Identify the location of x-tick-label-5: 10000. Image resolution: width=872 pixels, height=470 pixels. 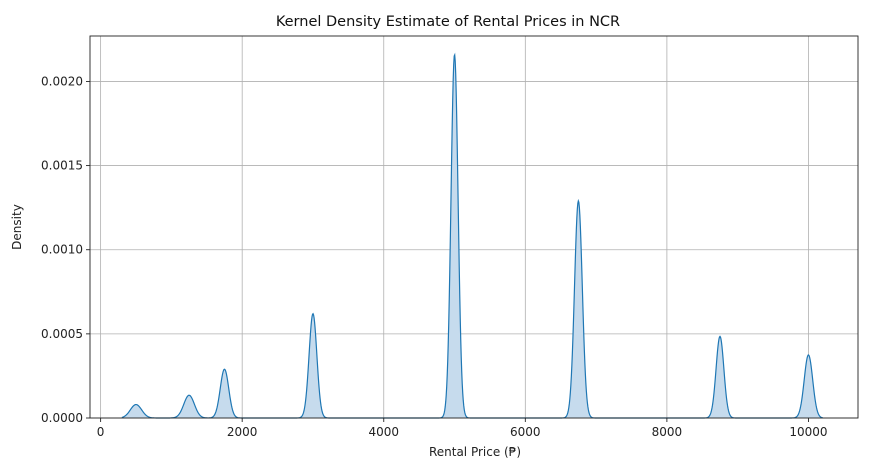
(808, 432).